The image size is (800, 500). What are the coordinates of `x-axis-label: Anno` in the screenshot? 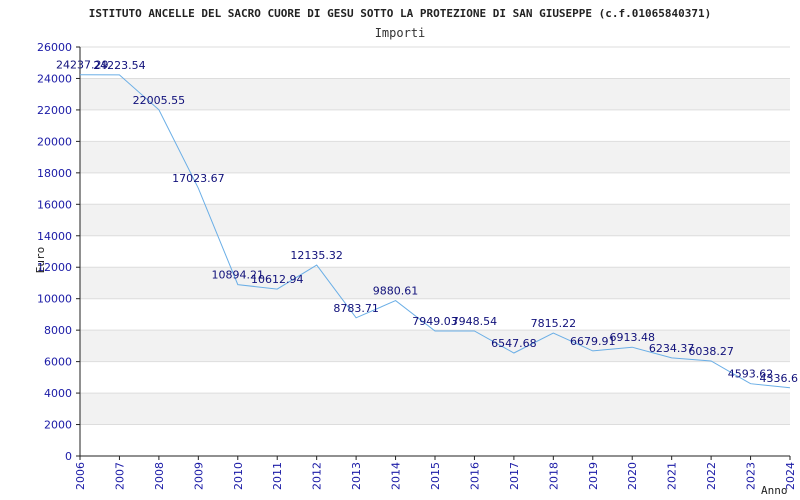 It's located at (774, 490).